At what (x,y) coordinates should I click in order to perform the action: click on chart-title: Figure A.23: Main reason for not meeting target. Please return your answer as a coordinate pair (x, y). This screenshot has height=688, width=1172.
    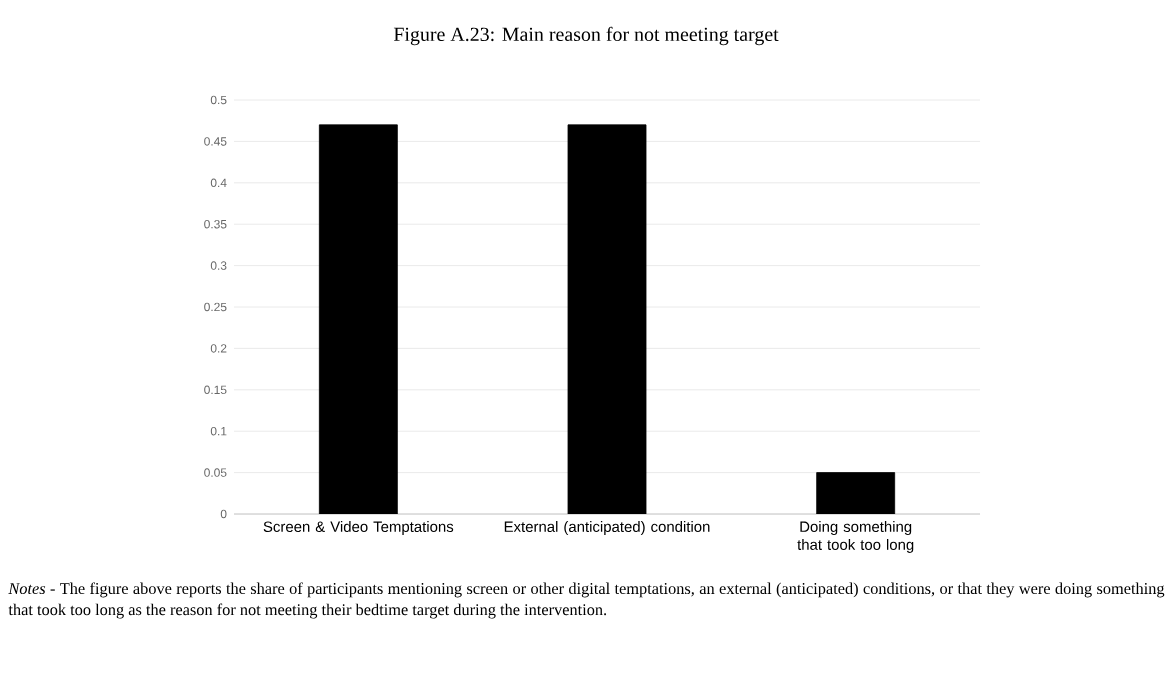
    Looking at the image, I should click on (586, 36).